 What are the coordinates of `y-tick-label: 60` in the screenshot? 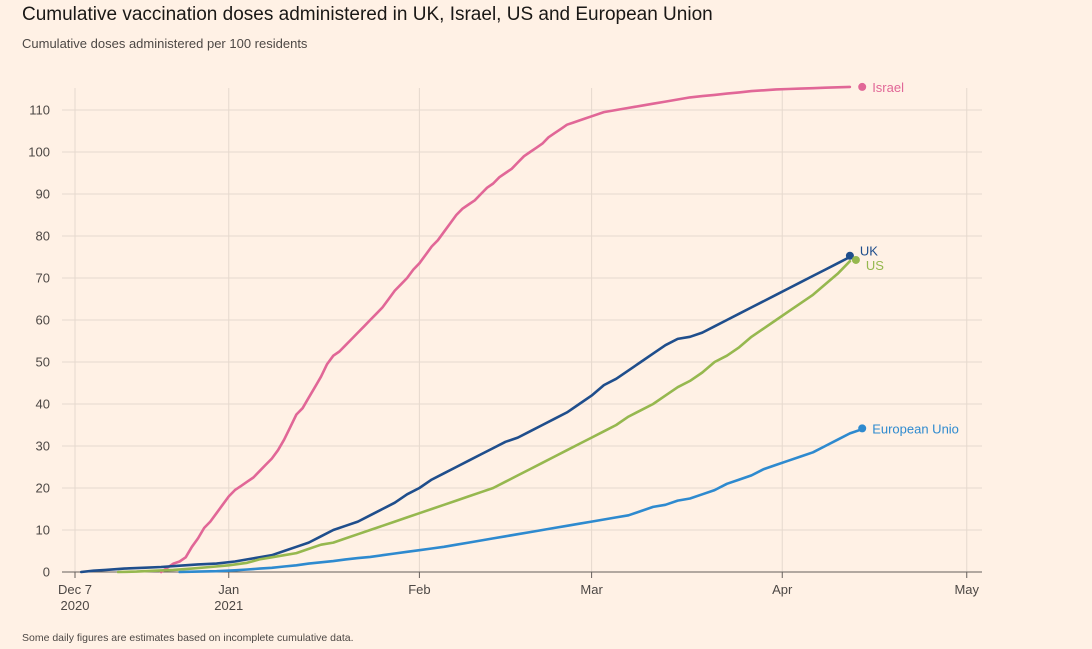 It's located at (43, 320).